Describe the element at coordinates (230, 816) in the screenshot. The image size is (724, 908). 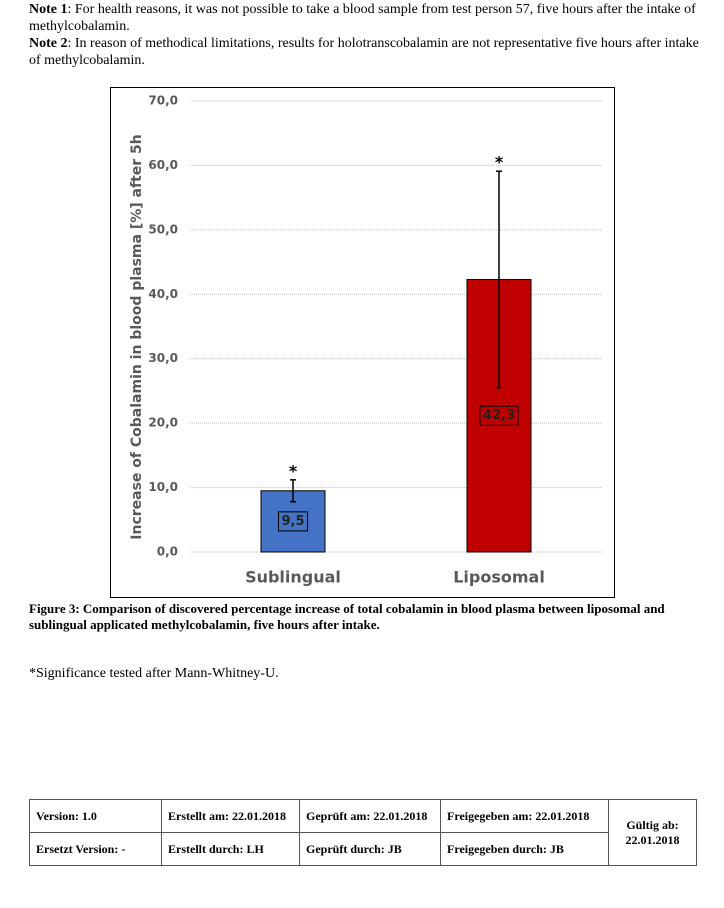
I see `cell: Erstellt am: 22.01.2018` at that location.